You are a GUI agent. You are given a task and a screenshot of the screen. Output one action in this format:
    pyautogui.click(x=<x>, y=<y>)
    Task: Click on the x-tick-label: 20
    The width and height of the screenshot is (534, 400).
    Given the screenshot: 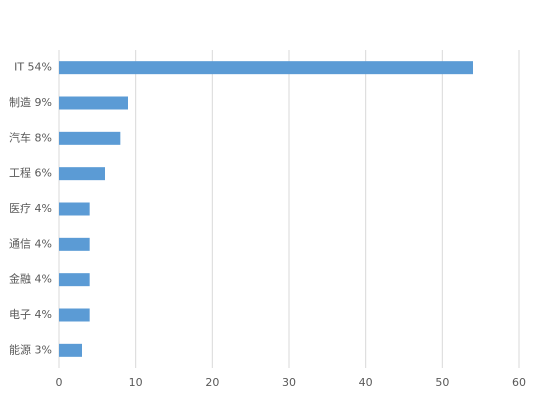 What is the action you would take?
    pyautogui.click(x=212, y=382)
    